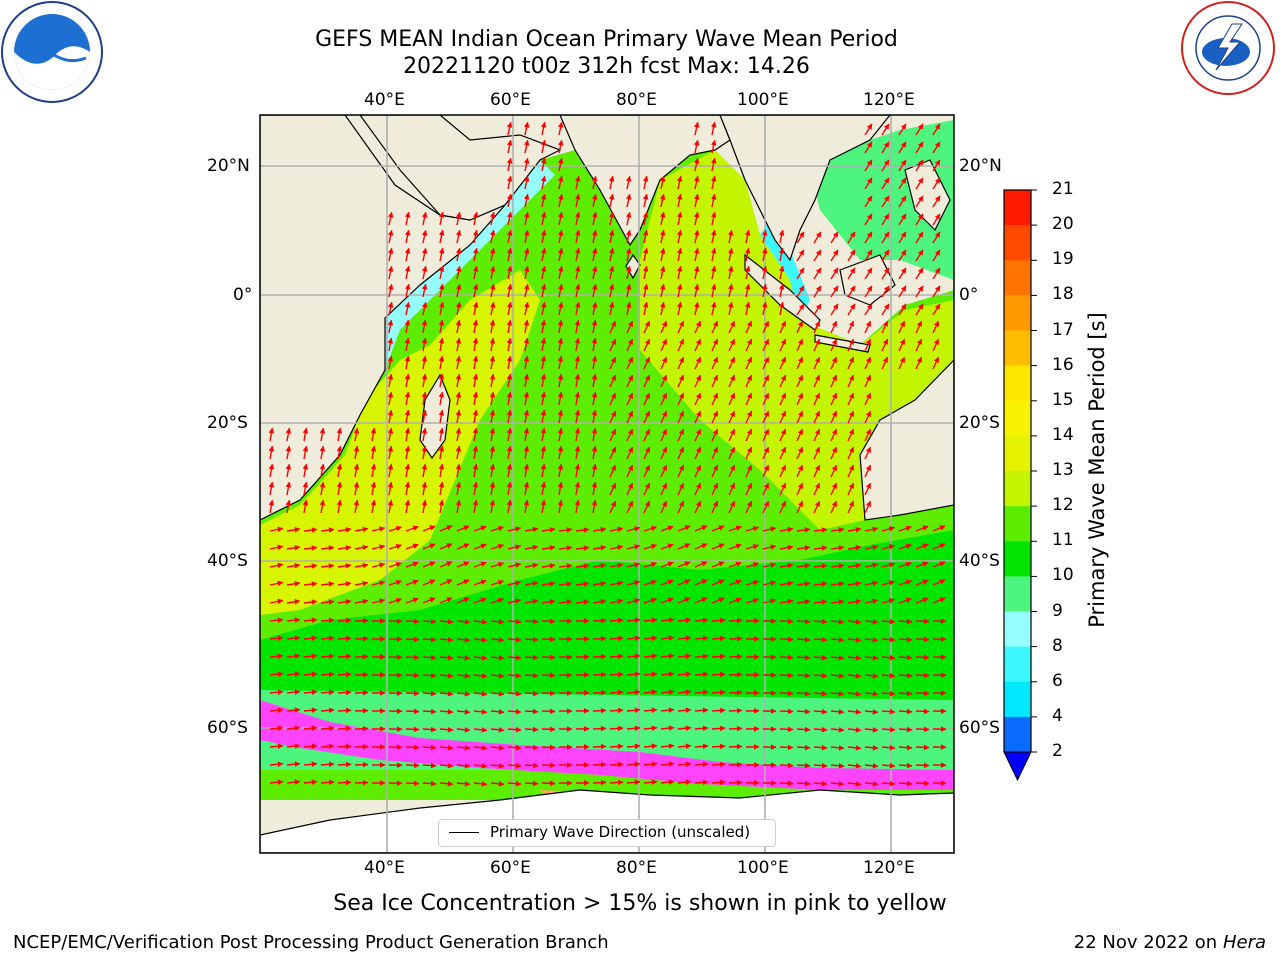 This screenshot has width=1280, height=960. Describe the element at coordinates (969, 295) in the screenshot. I see `lat-label-right-0: 0°` at that location.